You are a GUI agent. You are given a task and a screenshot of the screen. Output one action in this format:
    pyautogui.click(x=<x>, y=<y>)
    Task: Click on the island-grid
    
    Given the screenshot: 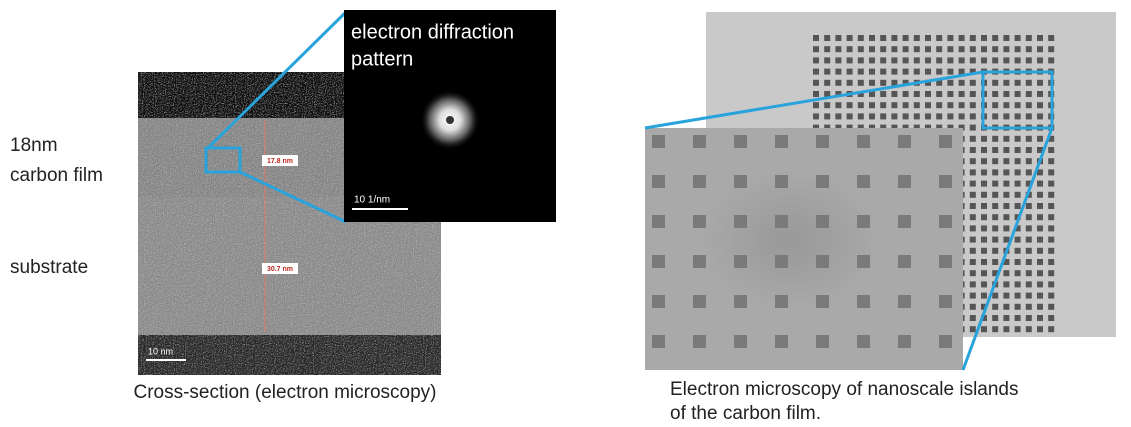 What is the action you would take?
    pyautogui.click(x=802, y=241)
    